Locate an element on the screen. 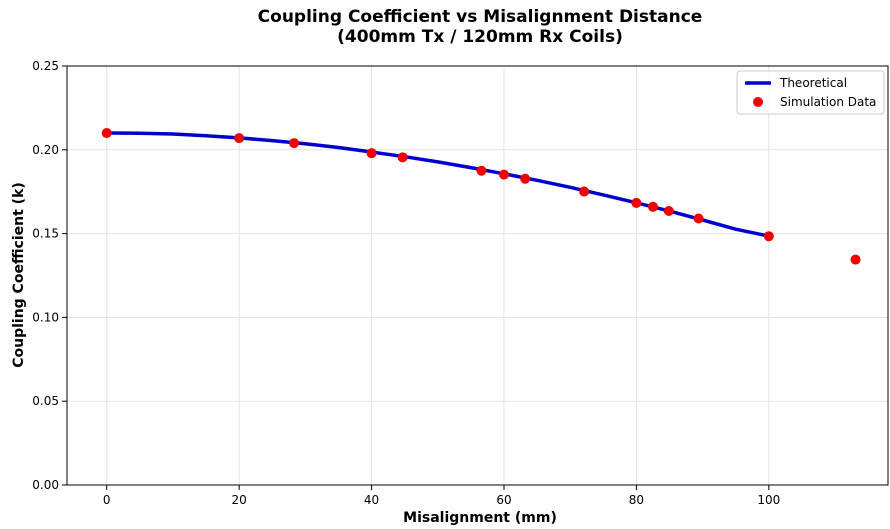 The image size is (890, 529). x-axis-label: Misalignment (mm) is located at coordinates (480, 518).